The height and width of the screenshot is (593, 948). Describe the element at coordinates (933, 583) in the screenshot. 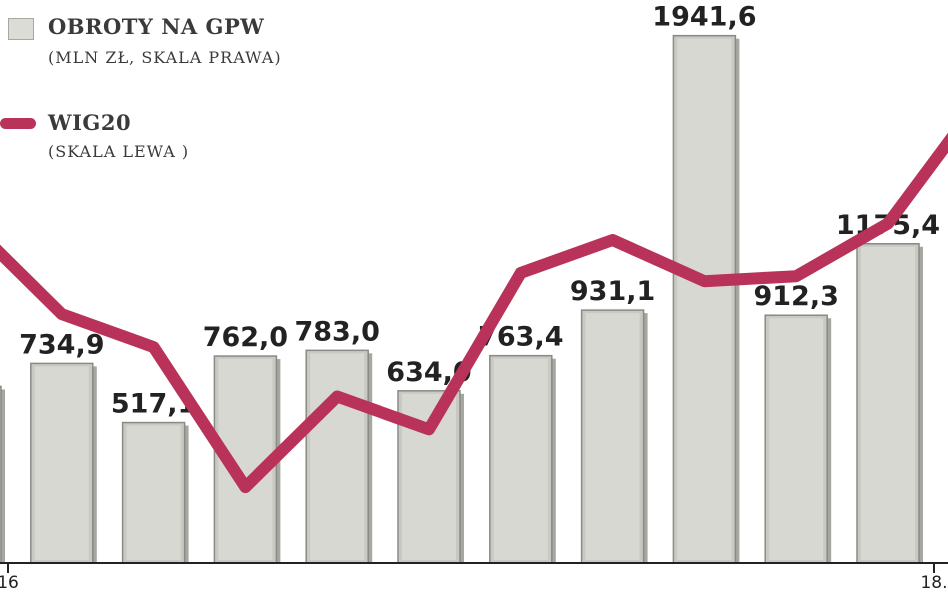

I see `x-tick-label: 18.` at that location.